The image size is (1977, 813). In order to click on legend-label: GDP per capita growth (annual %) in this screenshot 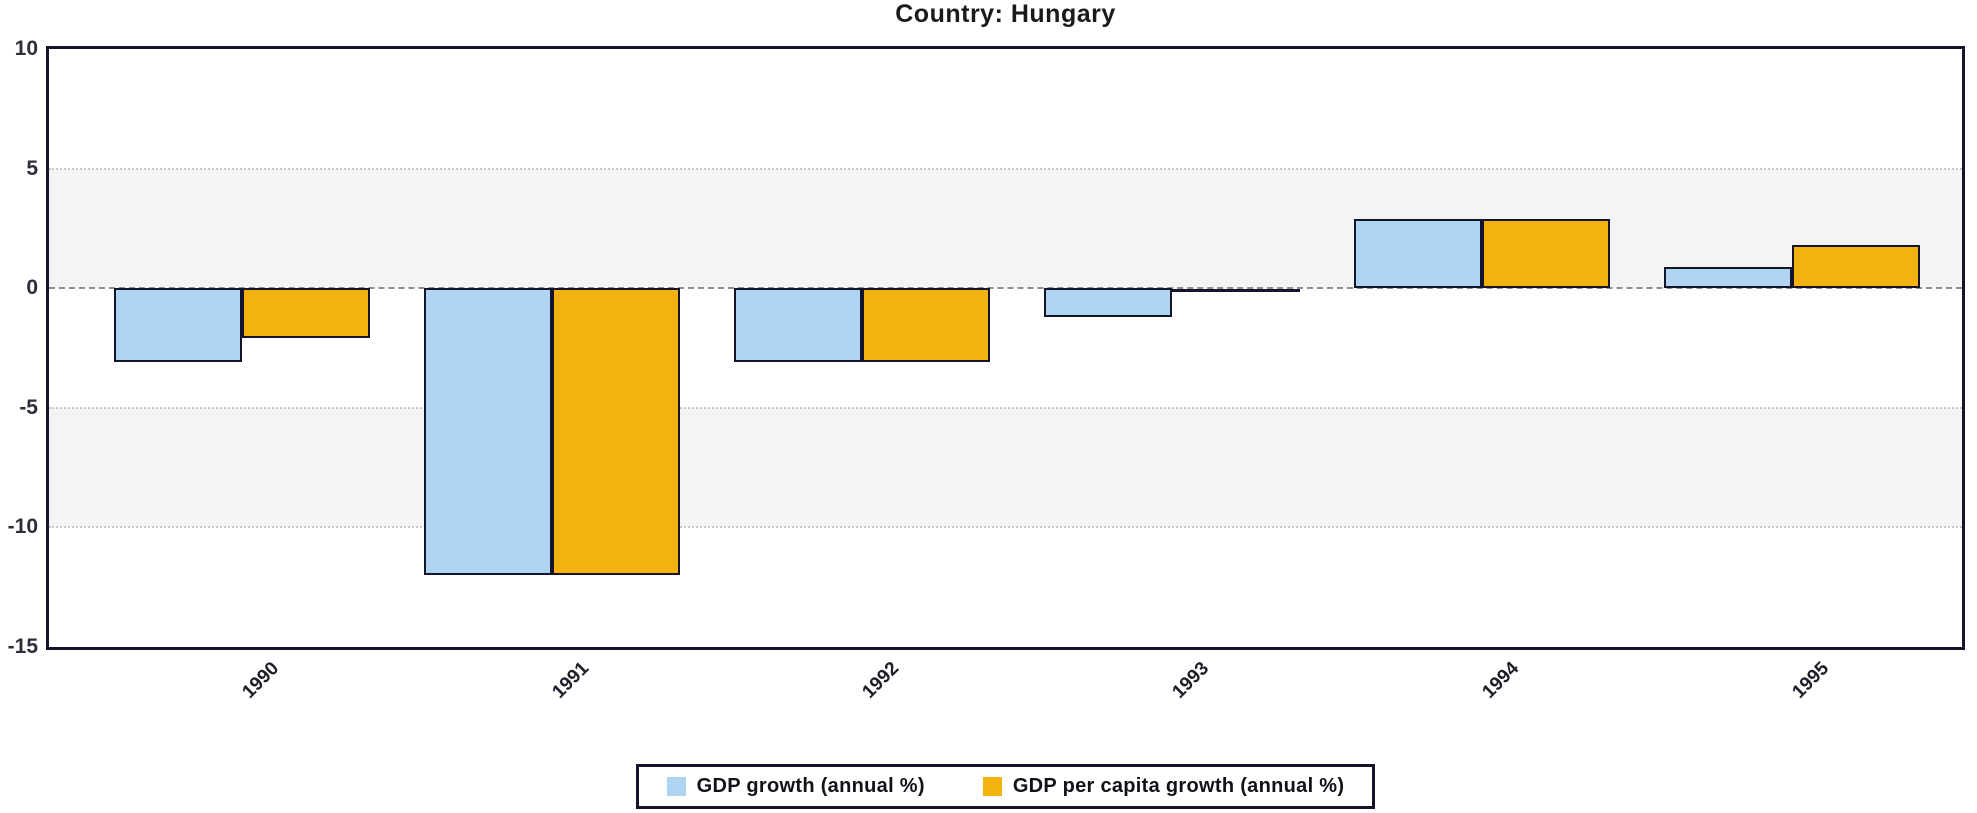, I will do `click(1178, 786)`.